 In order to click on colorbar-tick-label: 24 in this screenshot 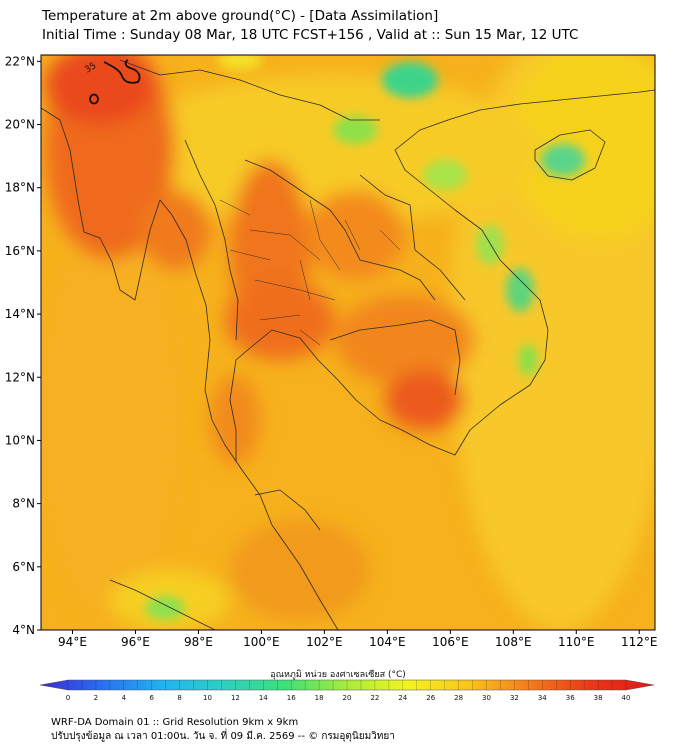, I will do `click(402, 698)`.